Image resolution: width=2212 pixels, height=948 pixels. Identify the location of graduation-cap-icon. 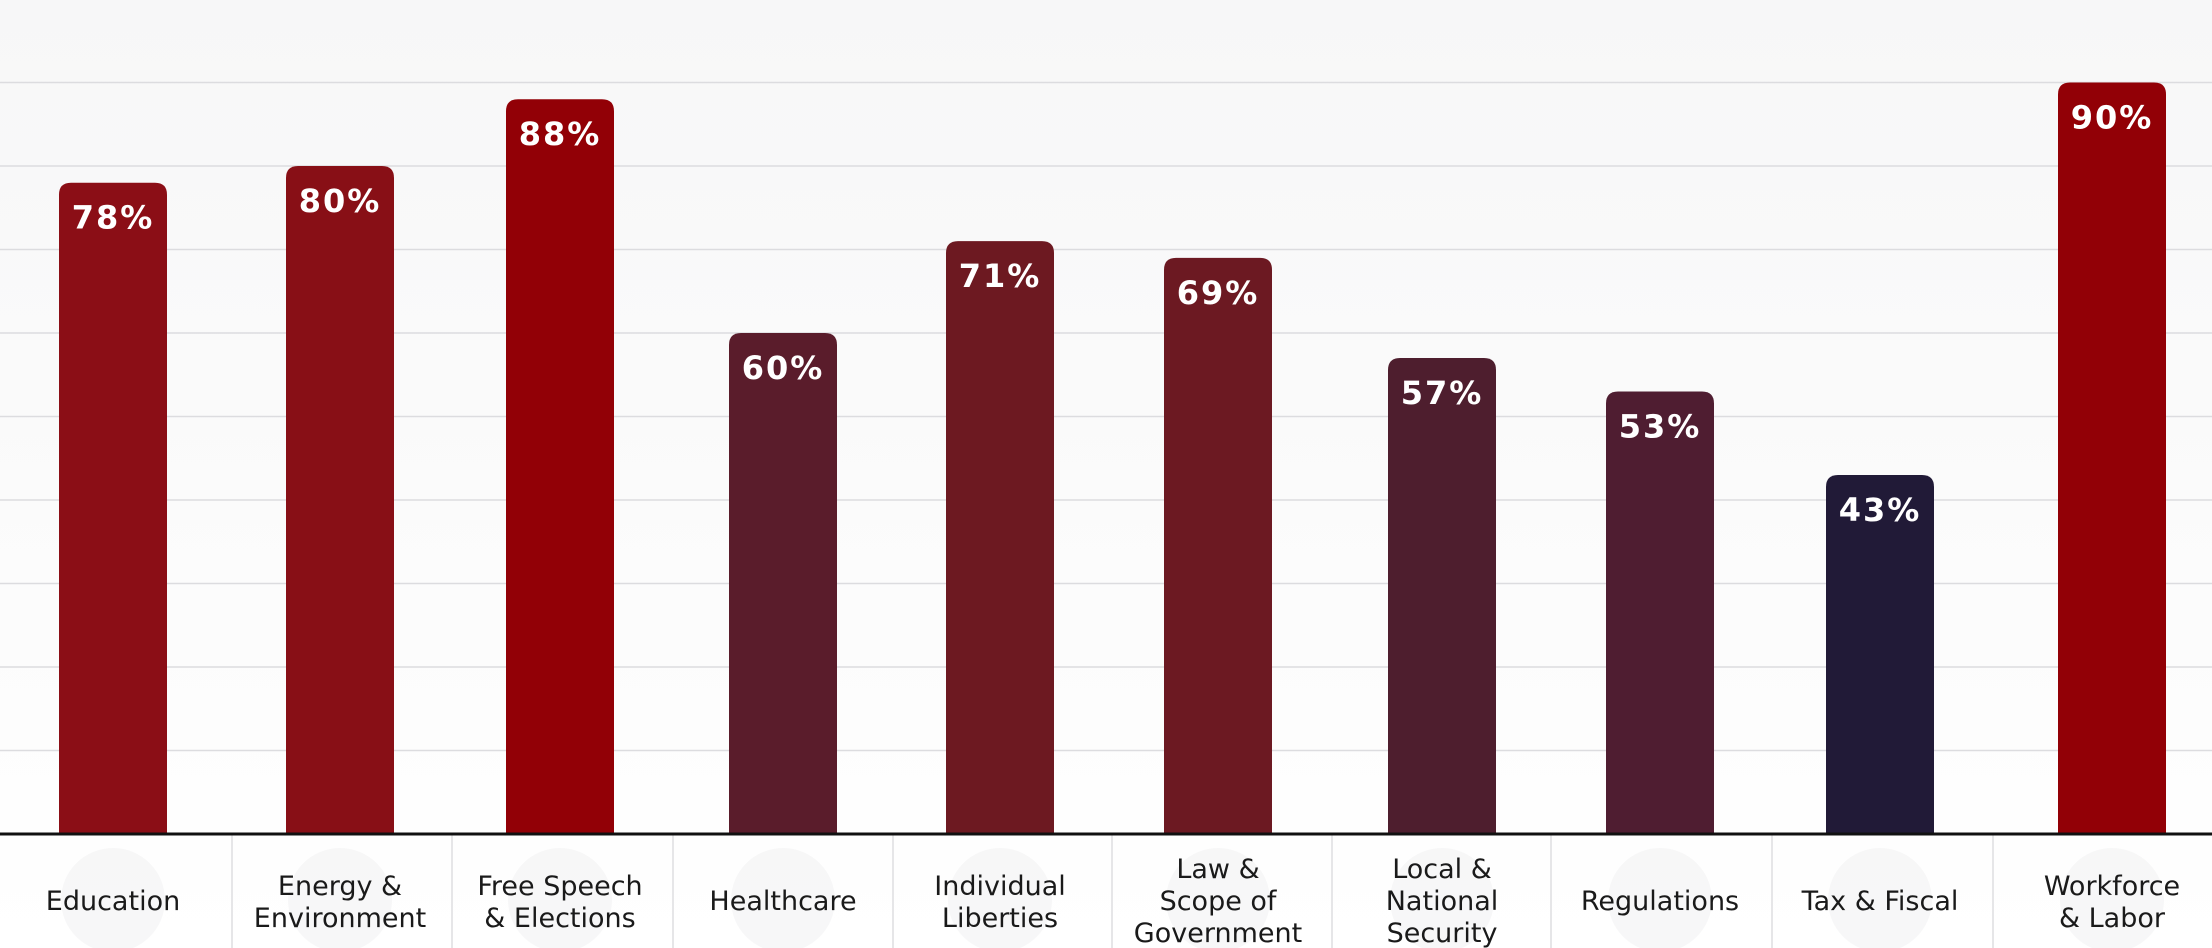
(113, 898).